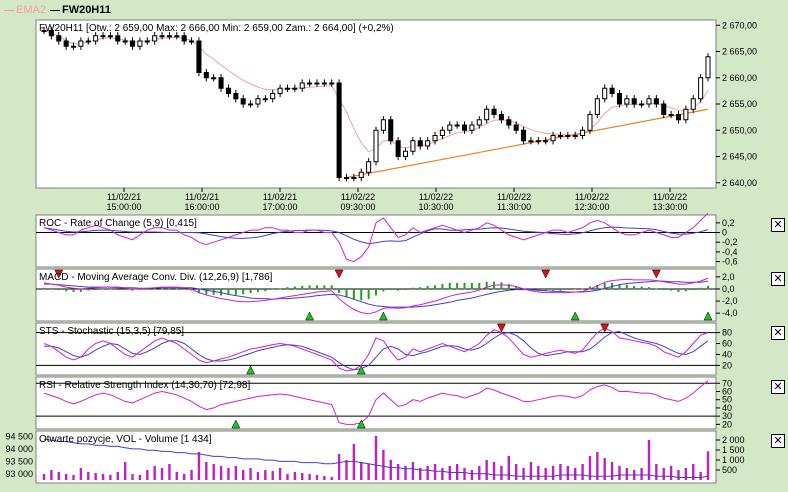 Image resolution: width=788 pixels, height=492 pixels. I want to click on legend-swatch-ema2, so click(9, 10).